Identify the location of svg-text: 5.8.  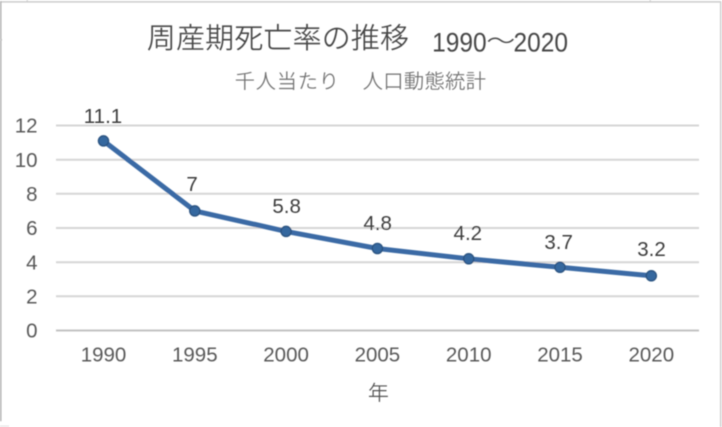
(286, 206).